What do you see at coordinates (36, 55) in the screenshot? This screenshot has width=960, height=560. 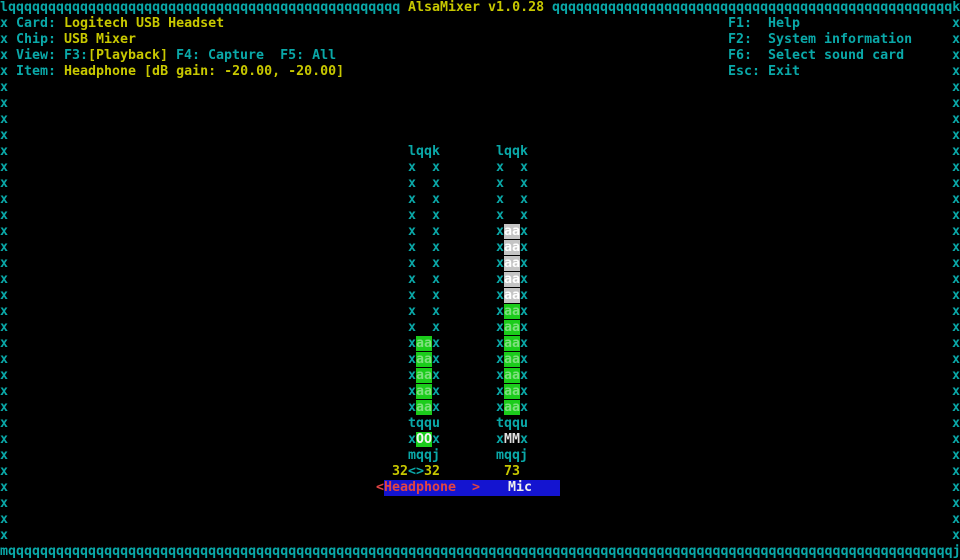 I see `view-label: View:` at bounding box center [36, 55].